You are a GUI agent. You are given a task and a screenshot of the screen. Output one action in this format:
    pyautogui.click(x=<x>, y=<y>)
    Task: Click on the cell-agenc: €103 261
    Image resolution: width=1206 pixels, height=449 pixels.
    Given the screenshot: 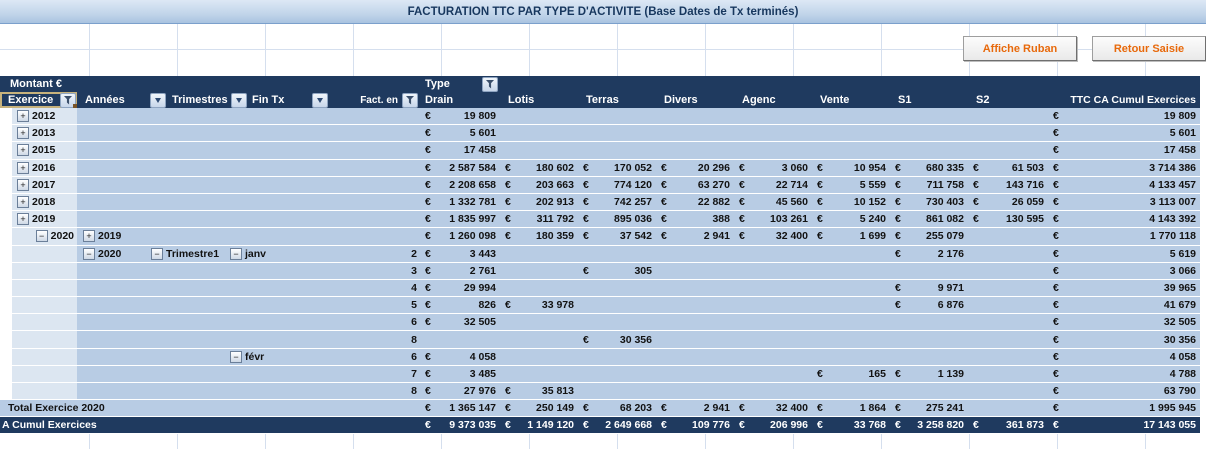 What is the action you would take?
    pyautogui.click(x=773, y=219)
    